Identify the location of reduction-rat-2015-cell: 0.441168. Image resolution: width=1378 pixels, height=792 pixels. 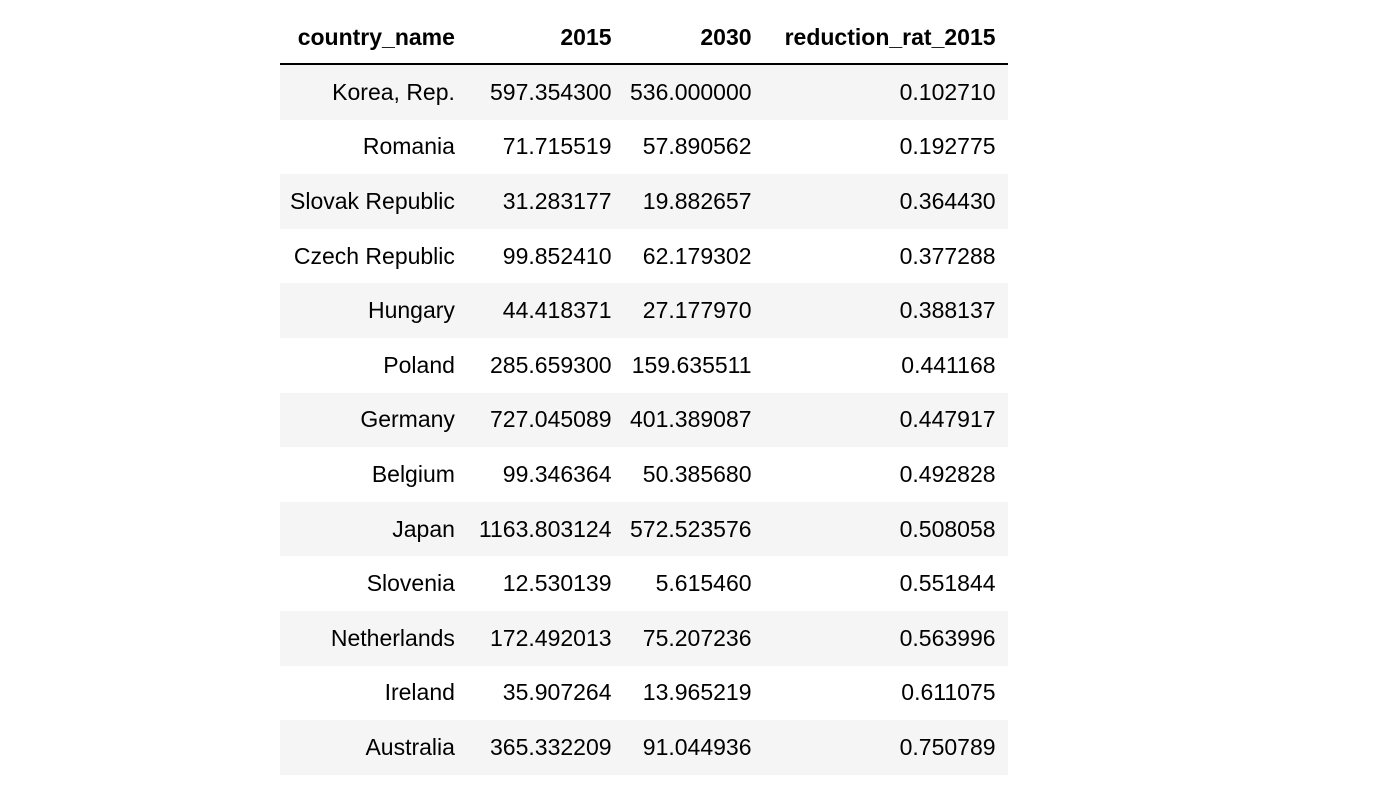
(948, 364).